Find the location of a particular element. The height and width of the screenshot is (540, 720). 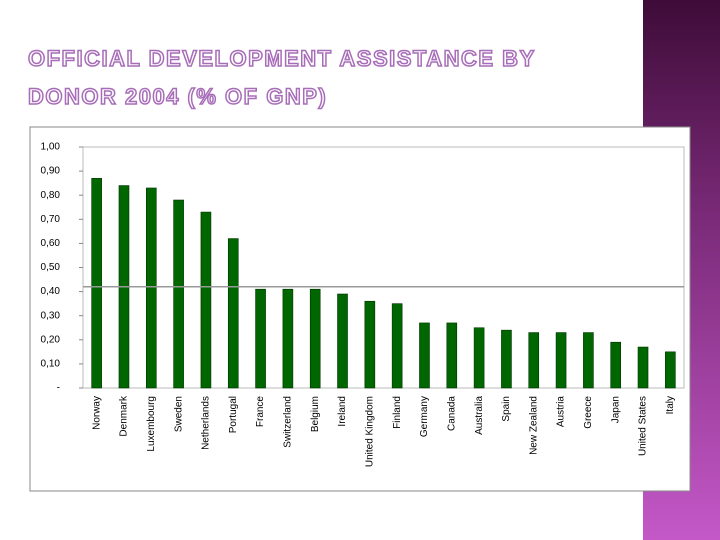

y-tick-label: 0,80 is located at coordinates (51, 195).